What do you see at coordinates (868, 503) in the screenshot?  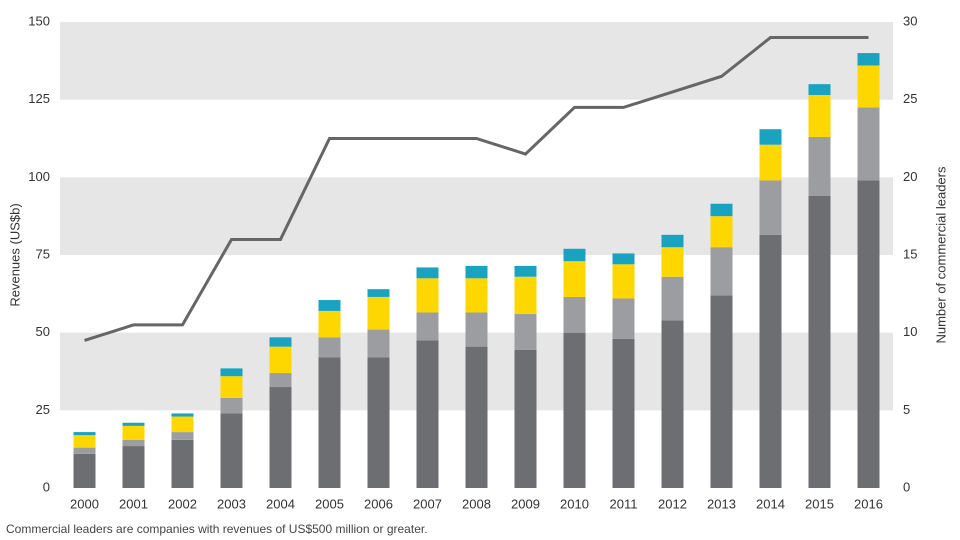 I see `x-tick-label: 2016` at bounding box center [868, 503].